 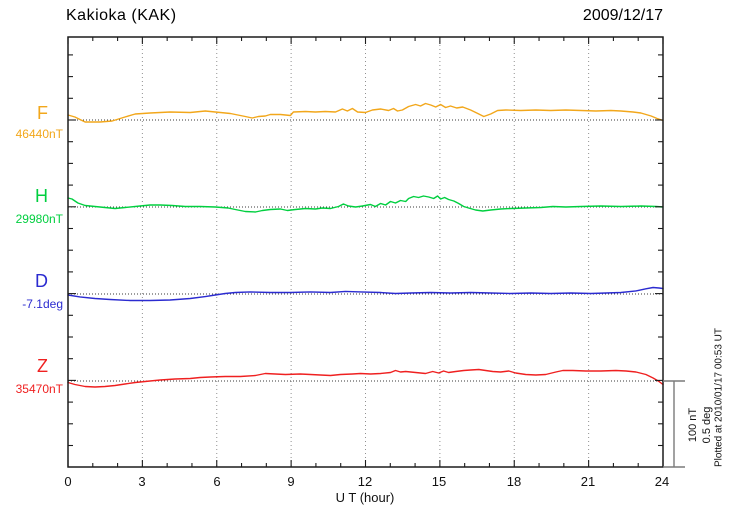 I want to click on trace-f, so click(x=365, y=112).